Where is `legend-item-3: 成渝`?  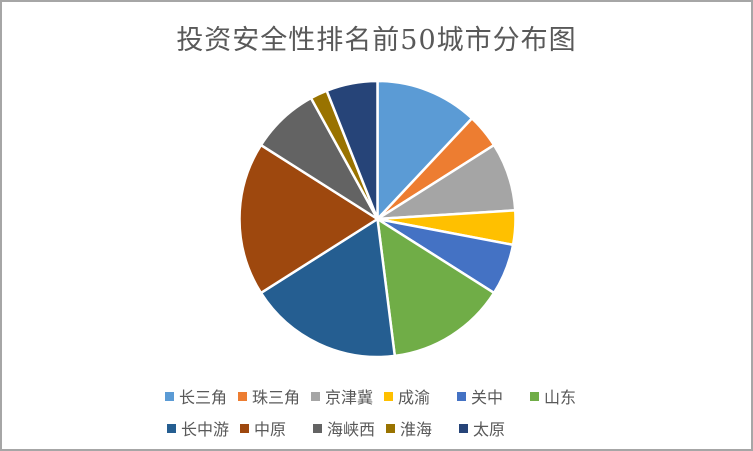 legend-item-3: 成渝 is located at coordinates (420, 396).